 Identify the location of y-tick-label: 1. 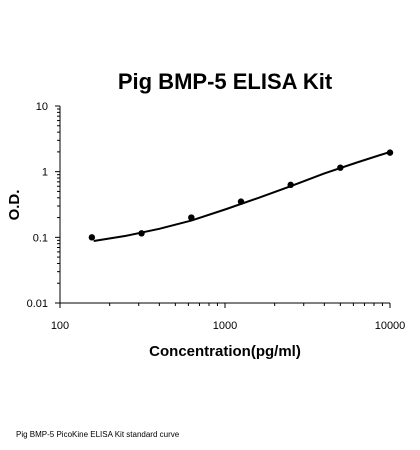
(45, 173).